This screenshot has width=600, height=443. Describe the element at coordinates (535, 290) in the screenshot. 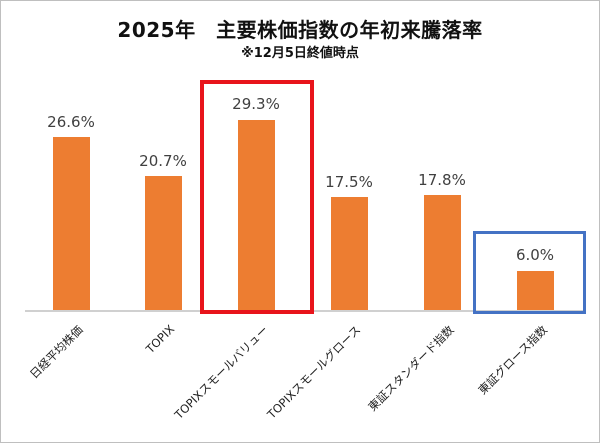

I see `bar-tse-growth` at that location.